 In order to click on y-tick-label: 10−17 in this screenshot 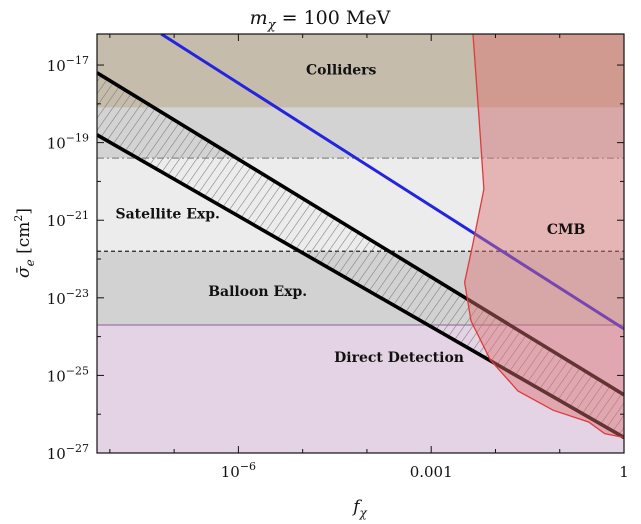, I will do `click(68, 64)`.